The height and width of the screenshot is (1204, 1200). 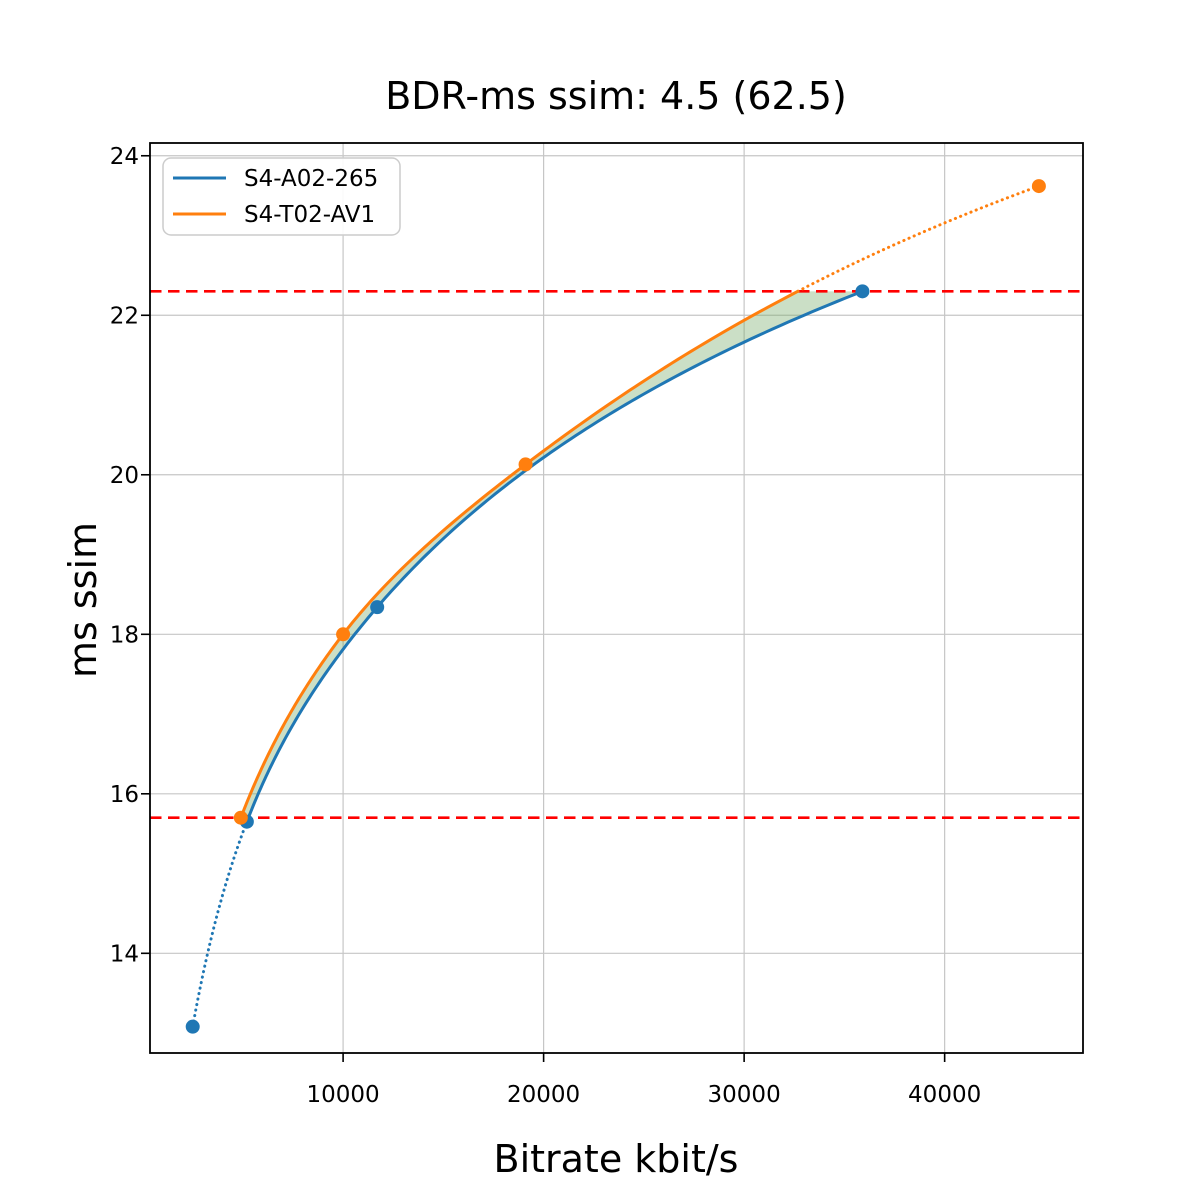 I want to click on y-tick-label: 16, so click(x=124, y=795).